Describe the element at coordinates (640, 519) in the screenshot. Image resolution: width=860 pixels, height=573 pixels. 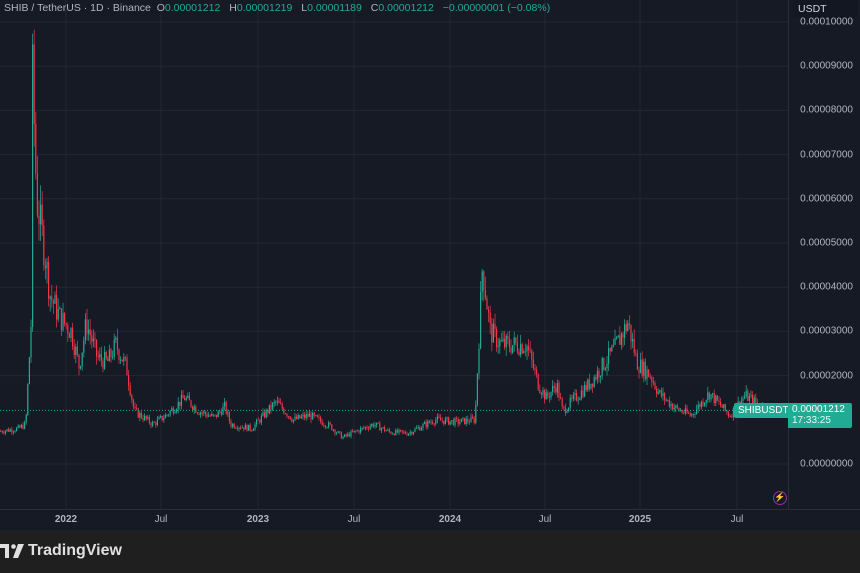
I see `time-tick: 2025` at that location.